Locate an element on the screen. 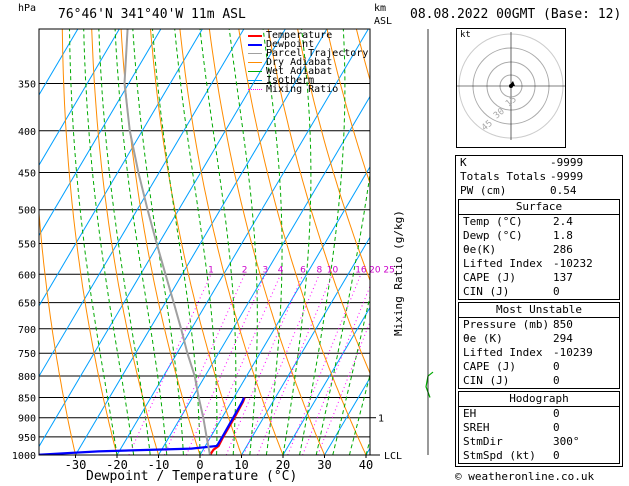 This screenshot has width=629, height=486. mu-row: Pressure (mb) 850 is located at coordinates (518, 324).